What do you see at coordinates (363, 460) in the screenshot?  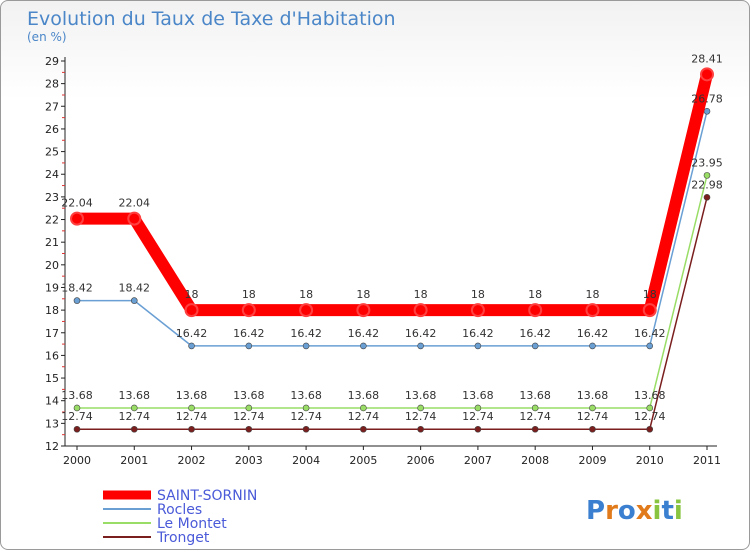 I see `x-tick-label: 2005` at bounding box center [363, 460].